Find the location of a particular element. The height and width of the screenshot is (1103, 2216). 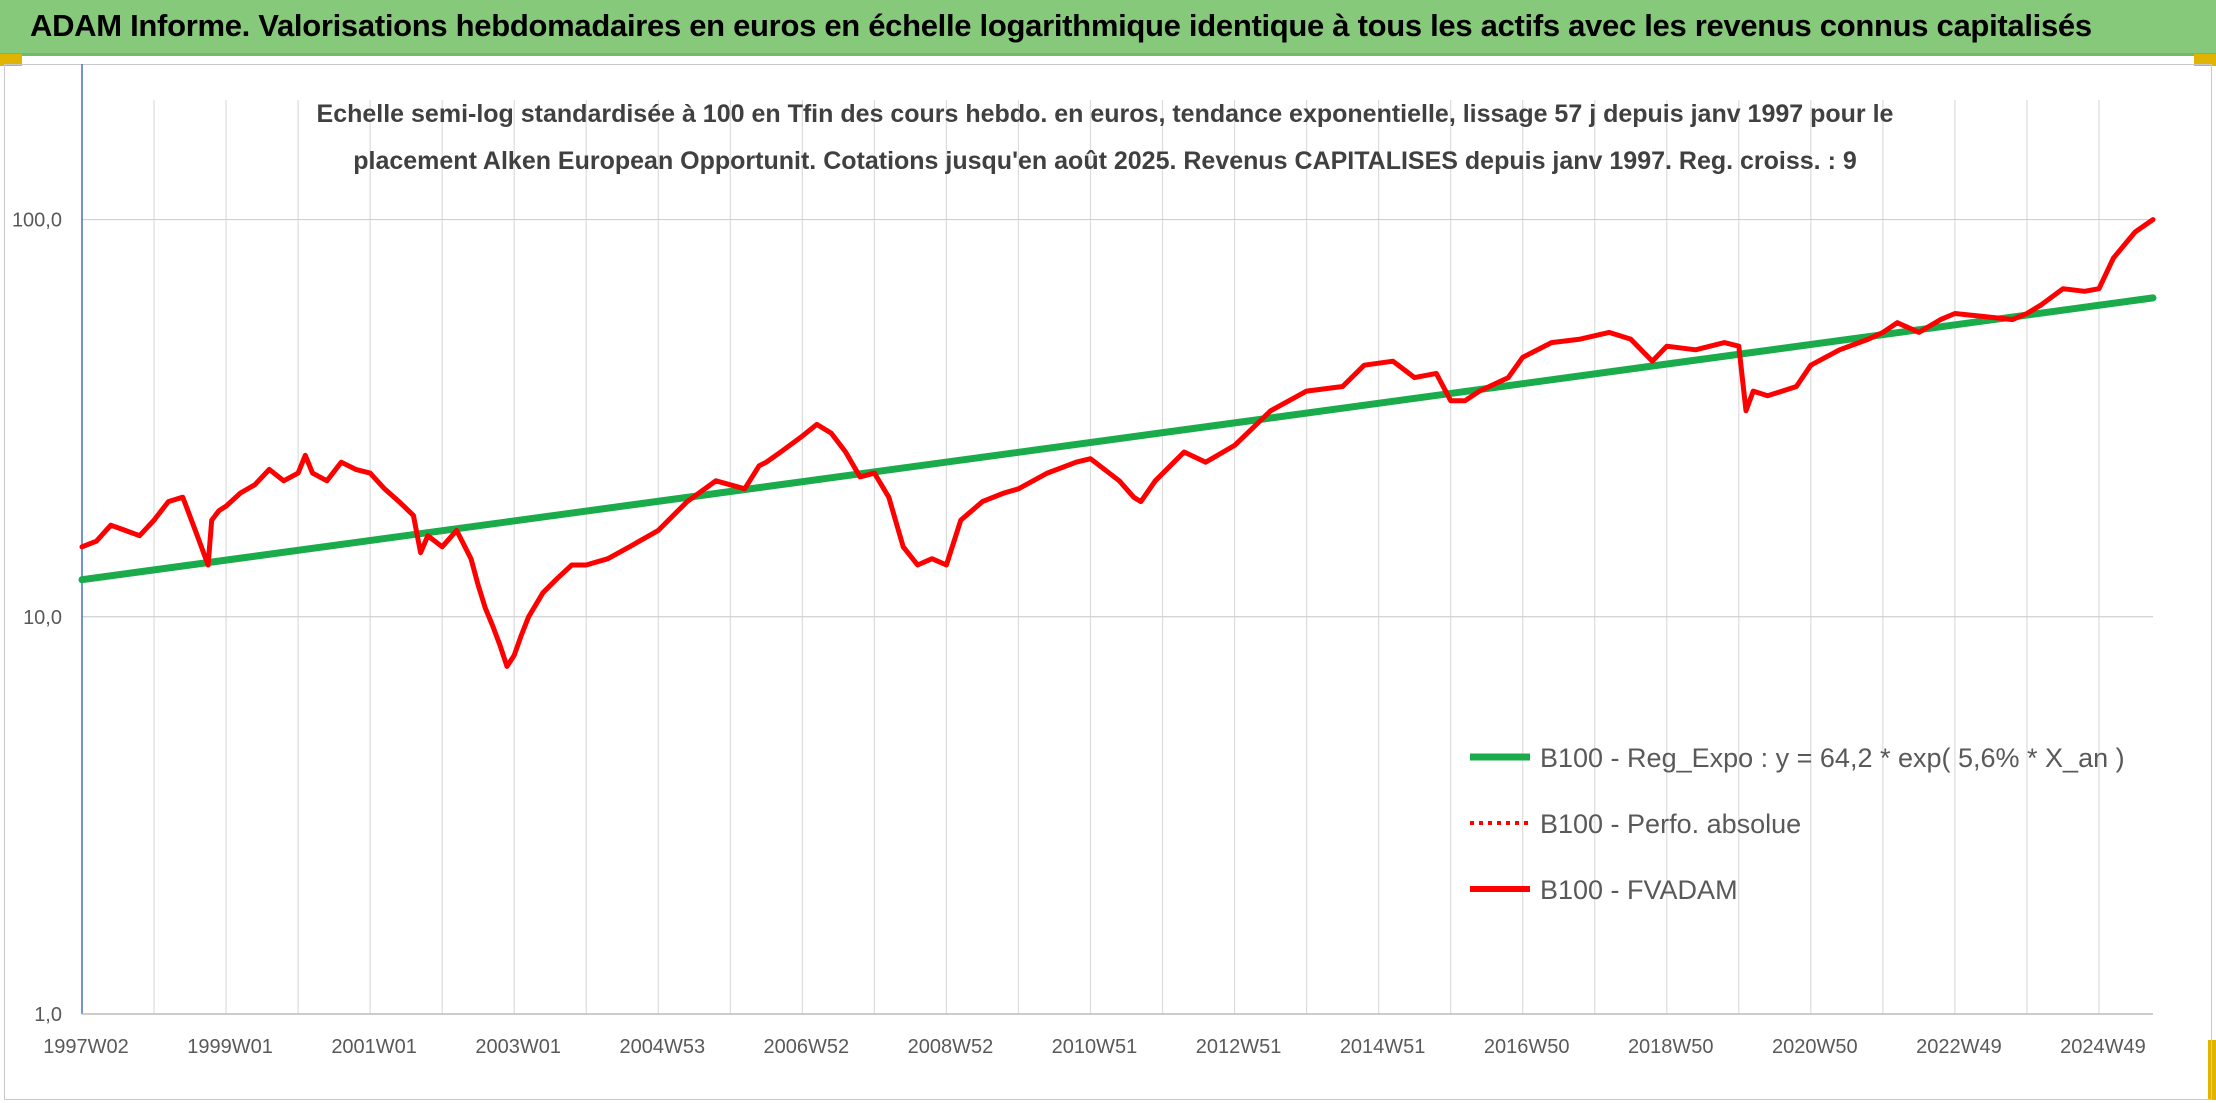

x-tick-label: 2018W50 is located at coordinates (1671, 1047).